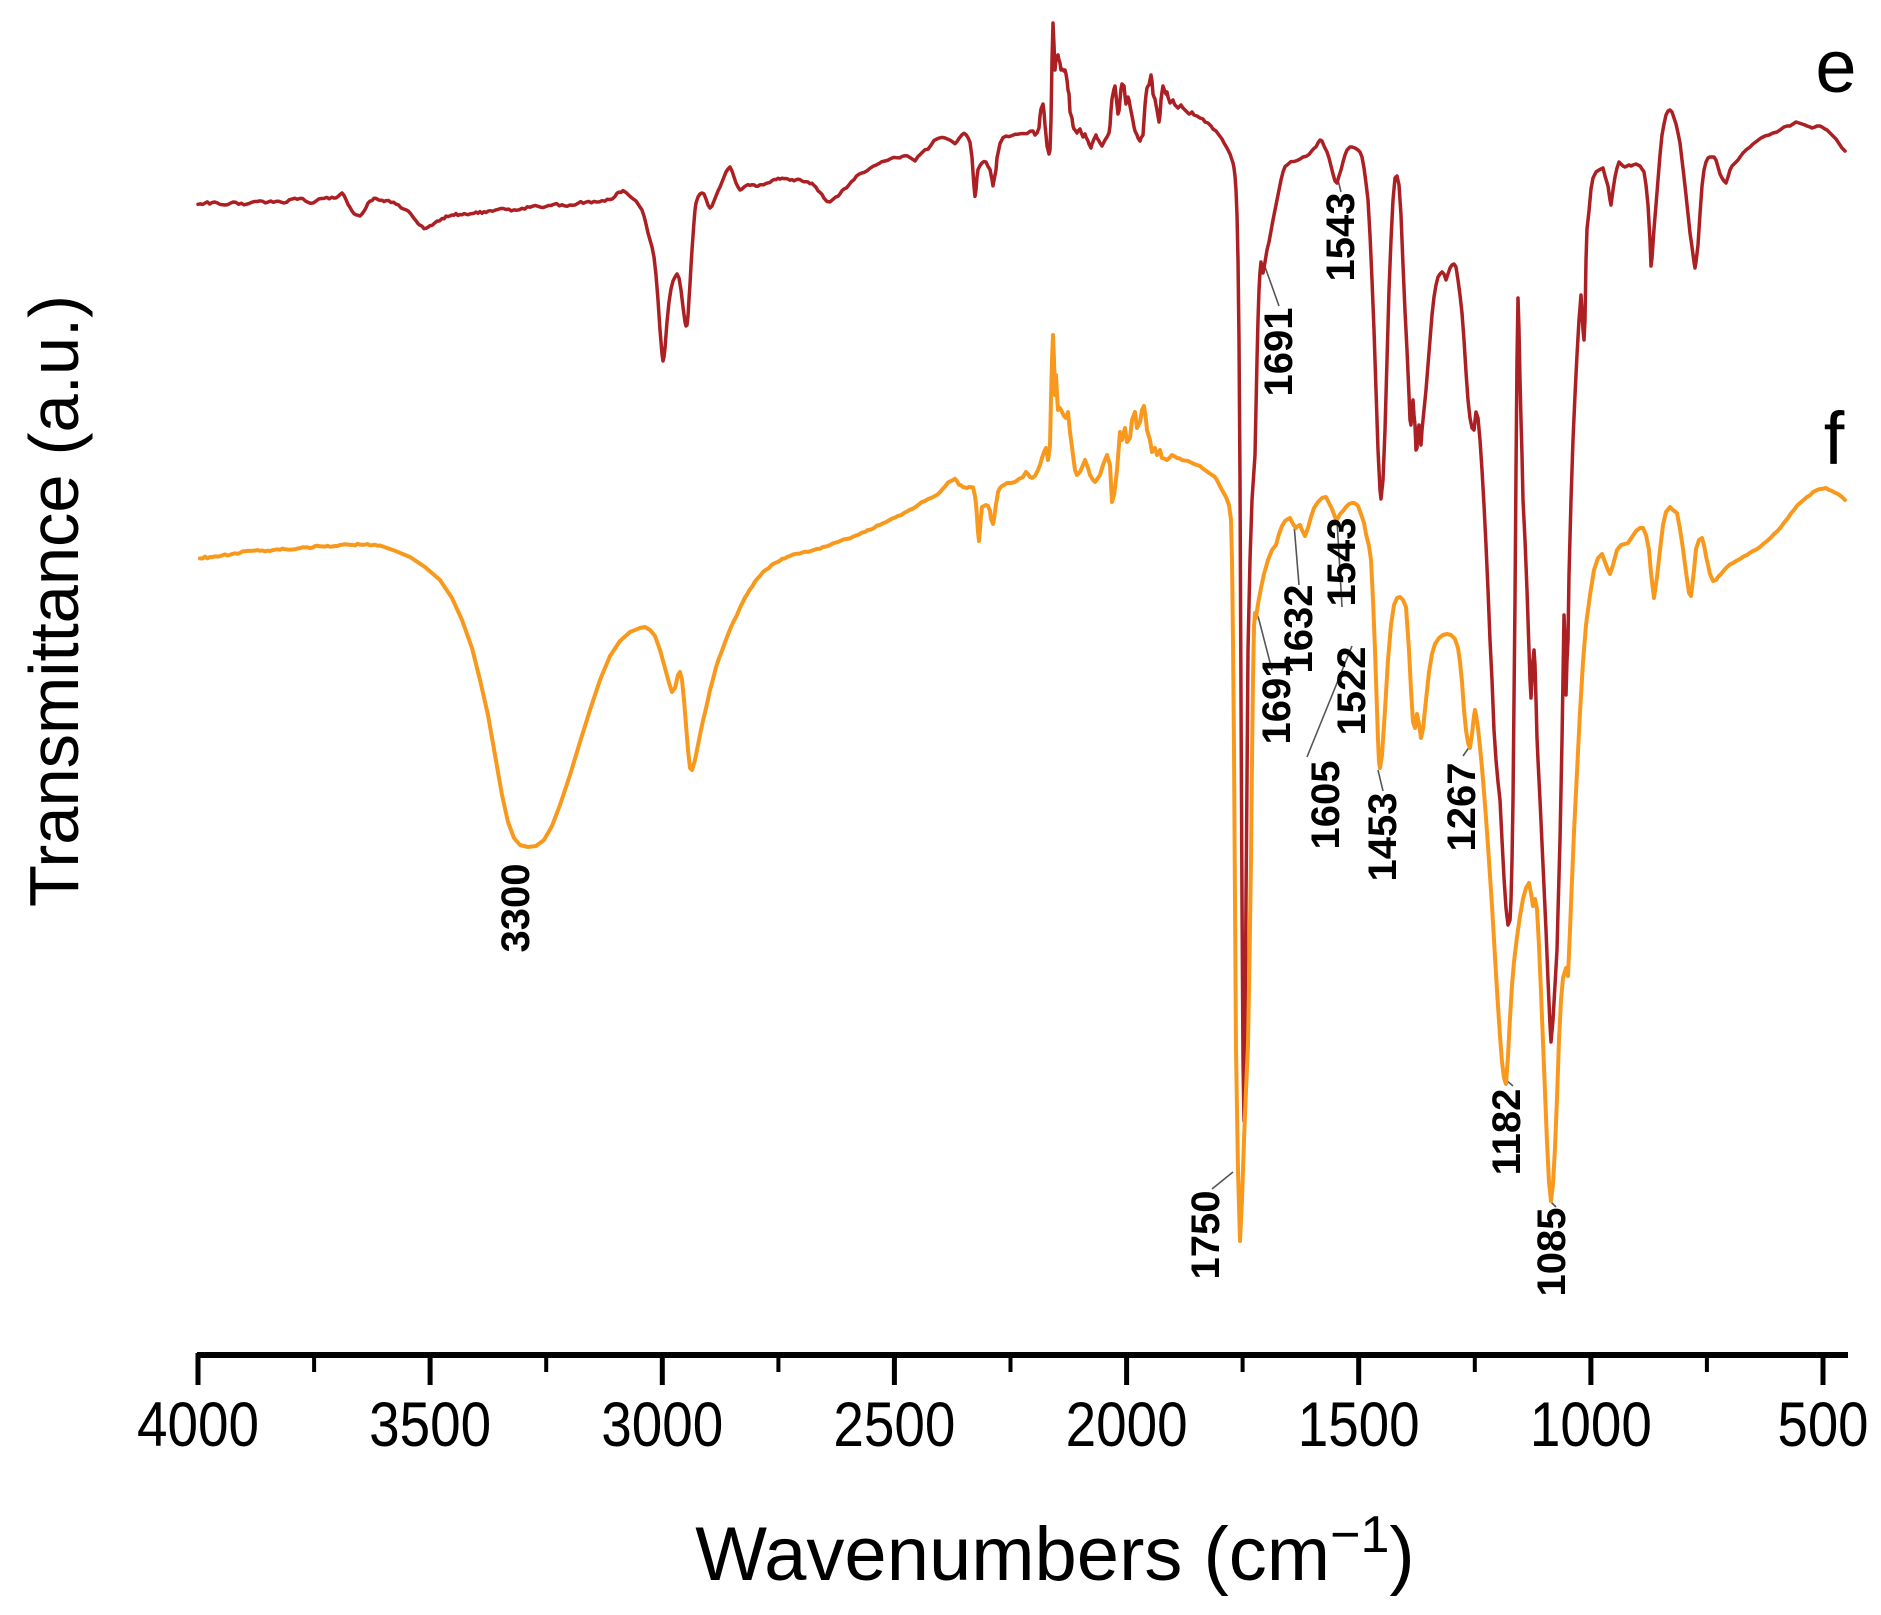  Describe the element at coordinates (430, 1425) in the screenshot. I see `svg-text: 3500` at that location.